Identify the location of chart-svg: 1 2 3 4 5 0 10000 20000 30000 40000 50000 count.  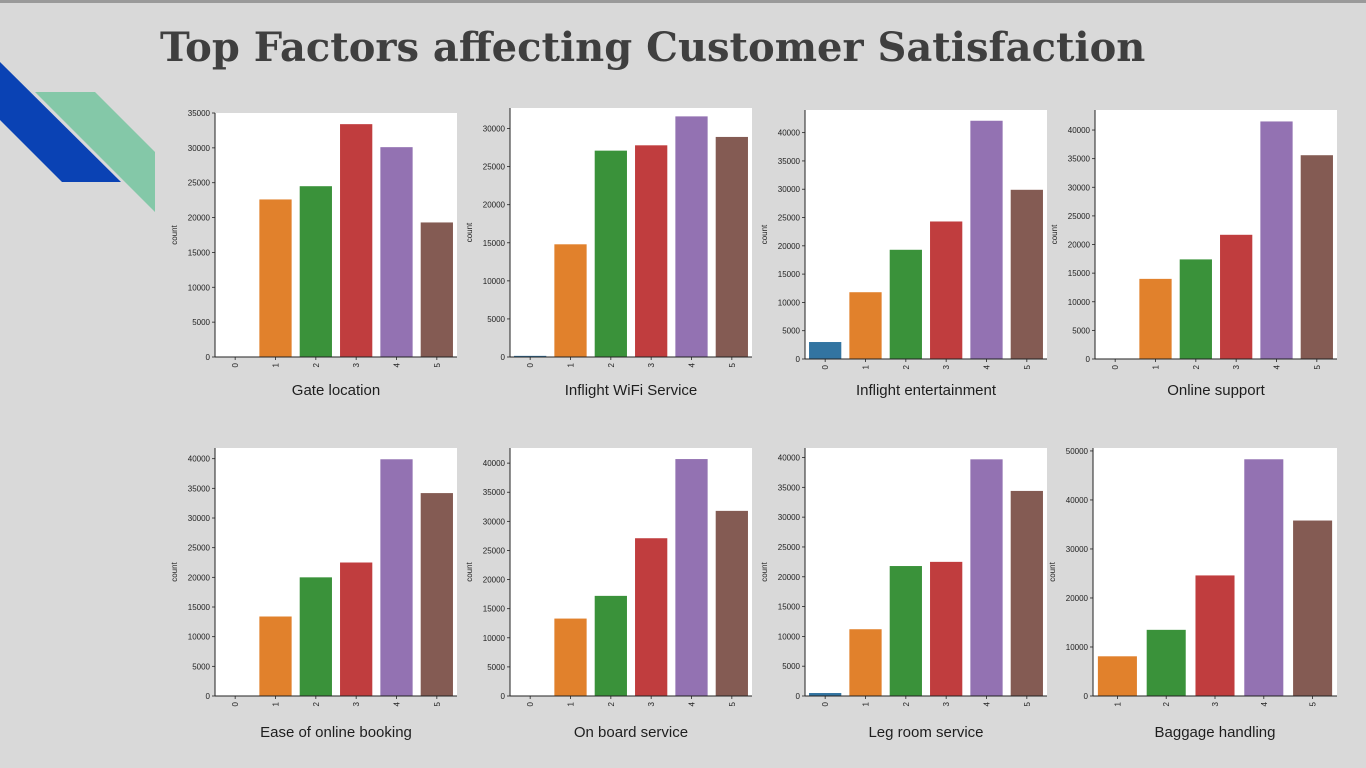
(1192, 576).